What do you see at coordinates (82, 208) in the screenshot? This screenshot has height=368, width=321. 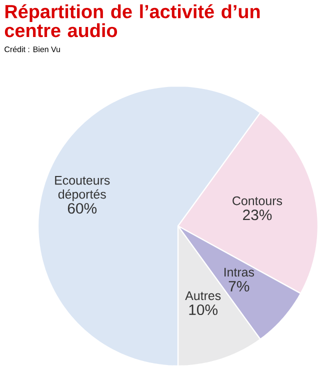 I see `data-label: 60%` at bounding box center [82, 208].